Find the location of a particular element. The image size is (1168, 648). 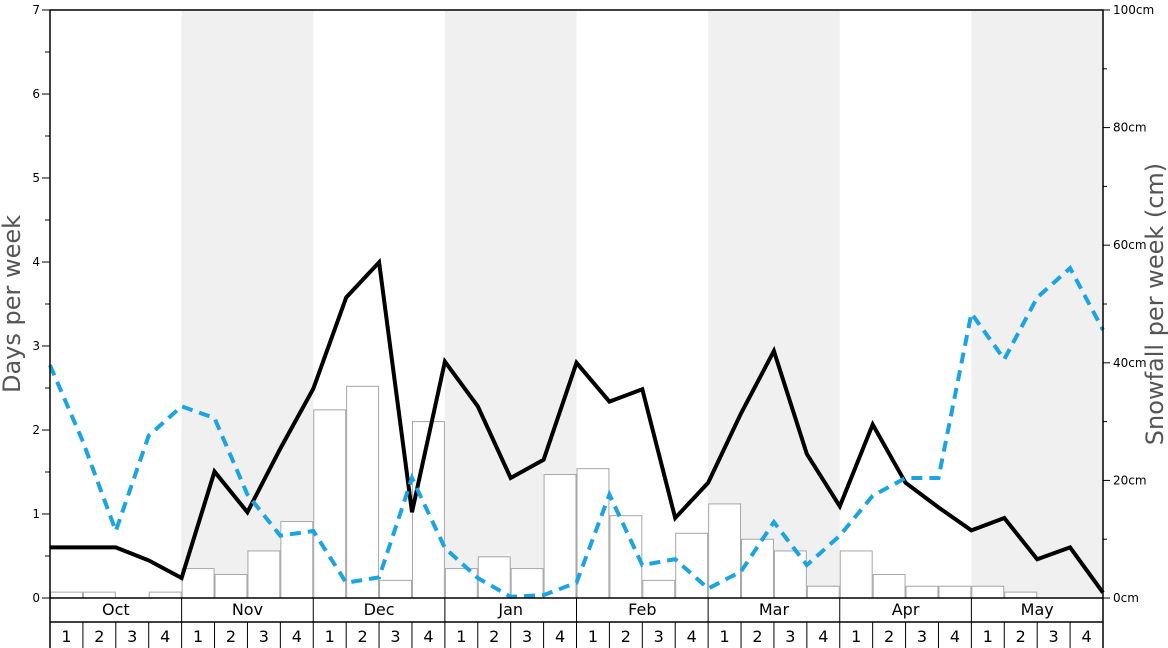

month-label-jan: Jan is located at coordinates (510, 609).